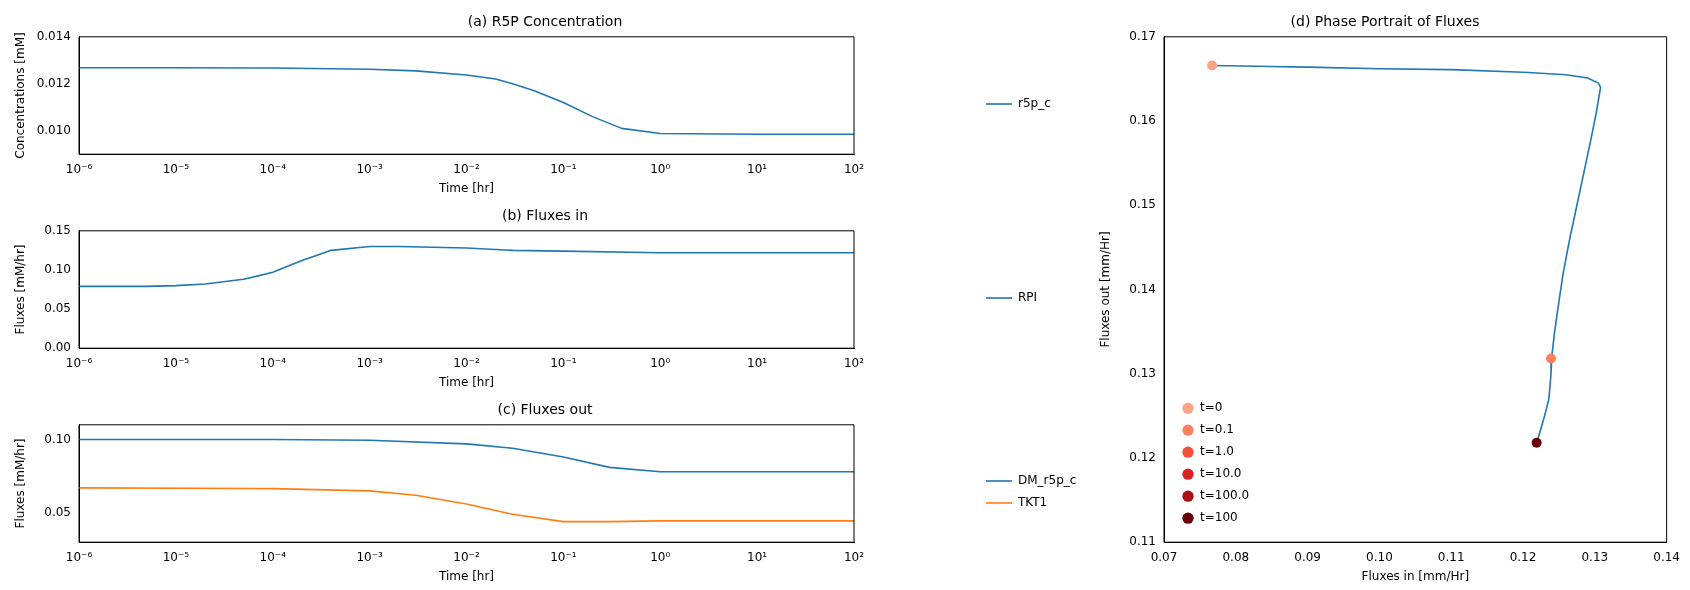  I want to click on y-axis-title: Fluxes out [mm/Hr], so click(1105, 289).